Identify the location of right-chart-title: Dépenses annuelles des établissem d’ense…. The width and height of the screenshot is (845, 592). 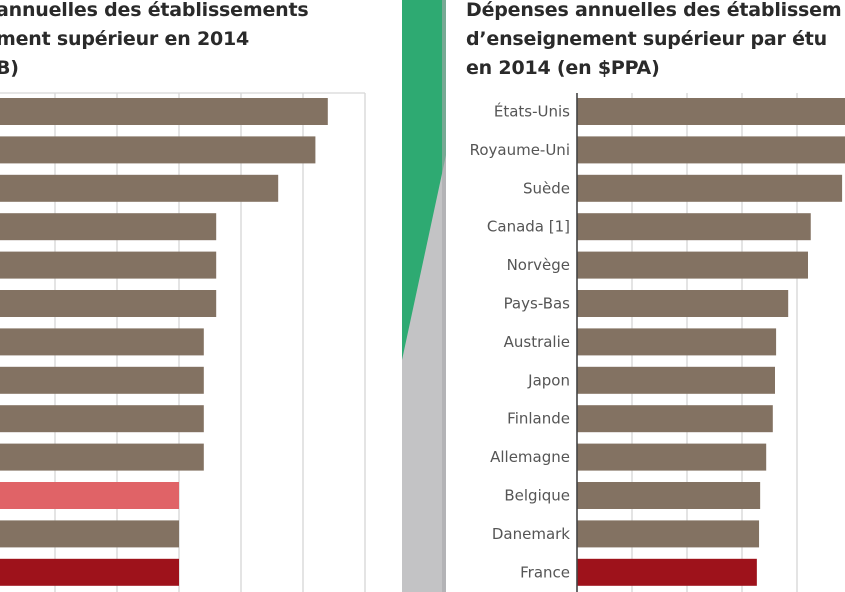
(654, 41).